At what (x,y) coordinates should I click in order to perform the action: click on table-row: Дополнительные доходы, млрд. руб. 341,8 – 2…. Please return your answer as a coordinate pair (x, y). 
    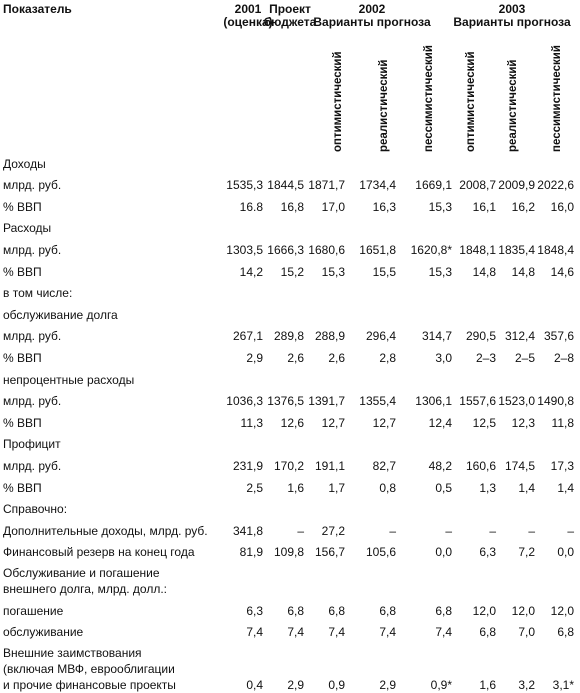
    Looking at the image, I should click on (290, 531).